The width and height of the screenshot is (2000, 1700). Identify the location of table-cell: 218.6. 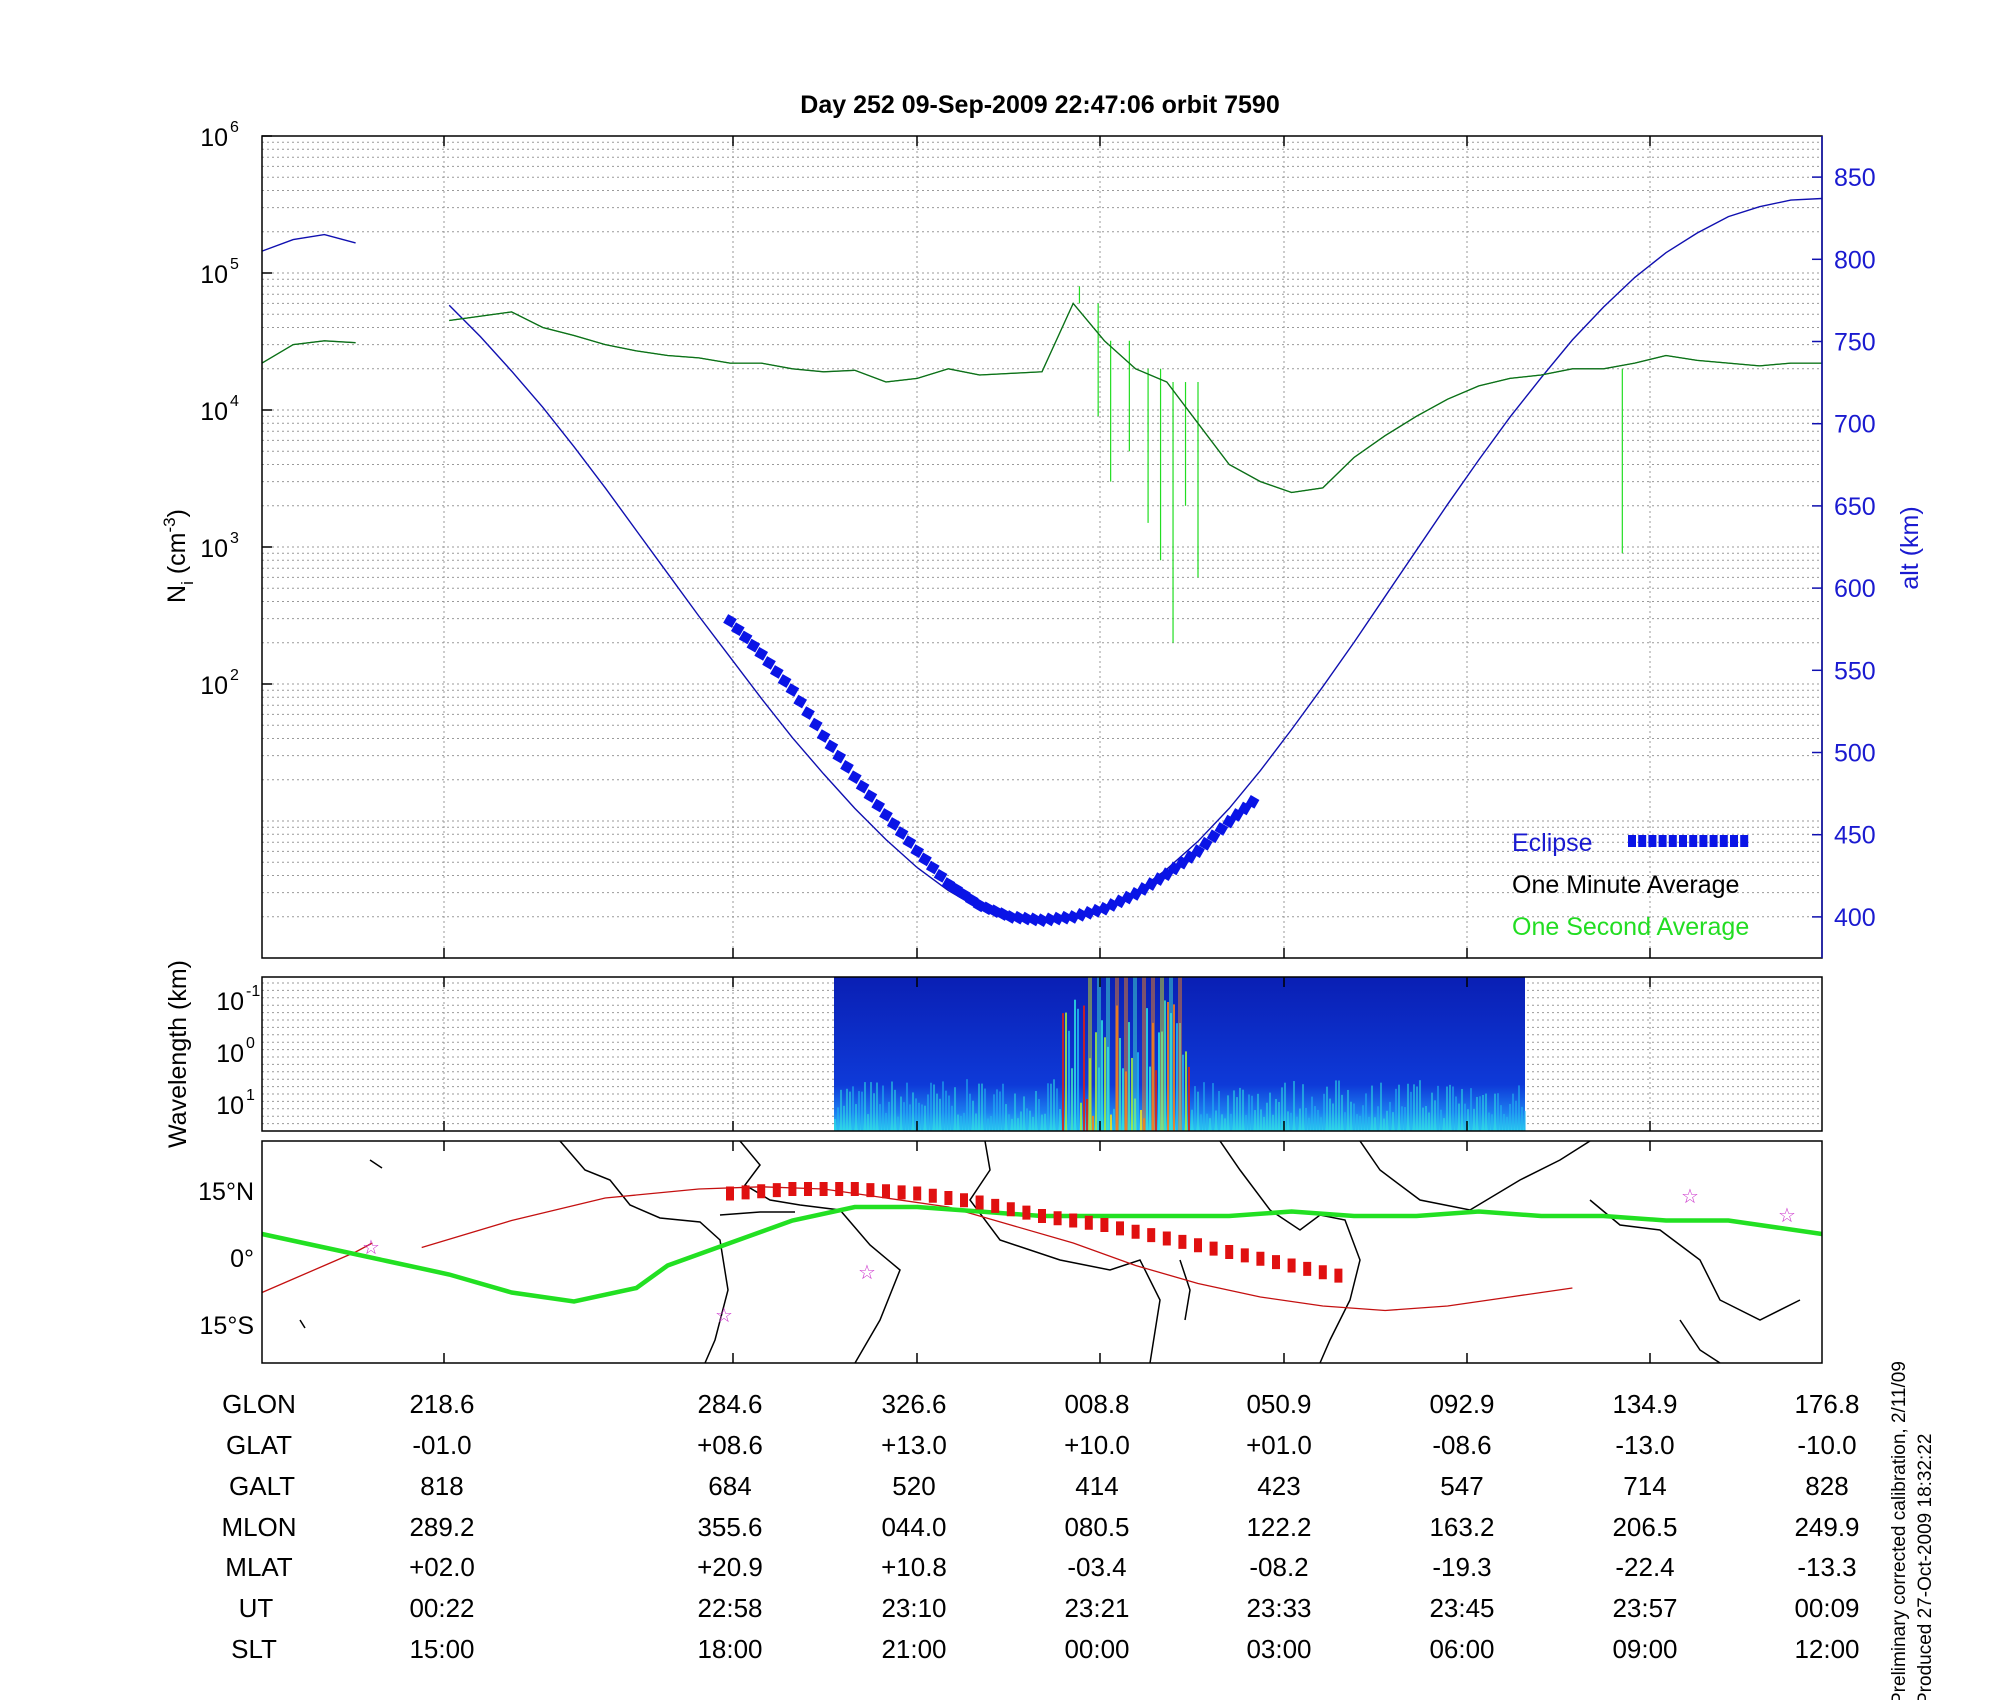
(441, 1404).